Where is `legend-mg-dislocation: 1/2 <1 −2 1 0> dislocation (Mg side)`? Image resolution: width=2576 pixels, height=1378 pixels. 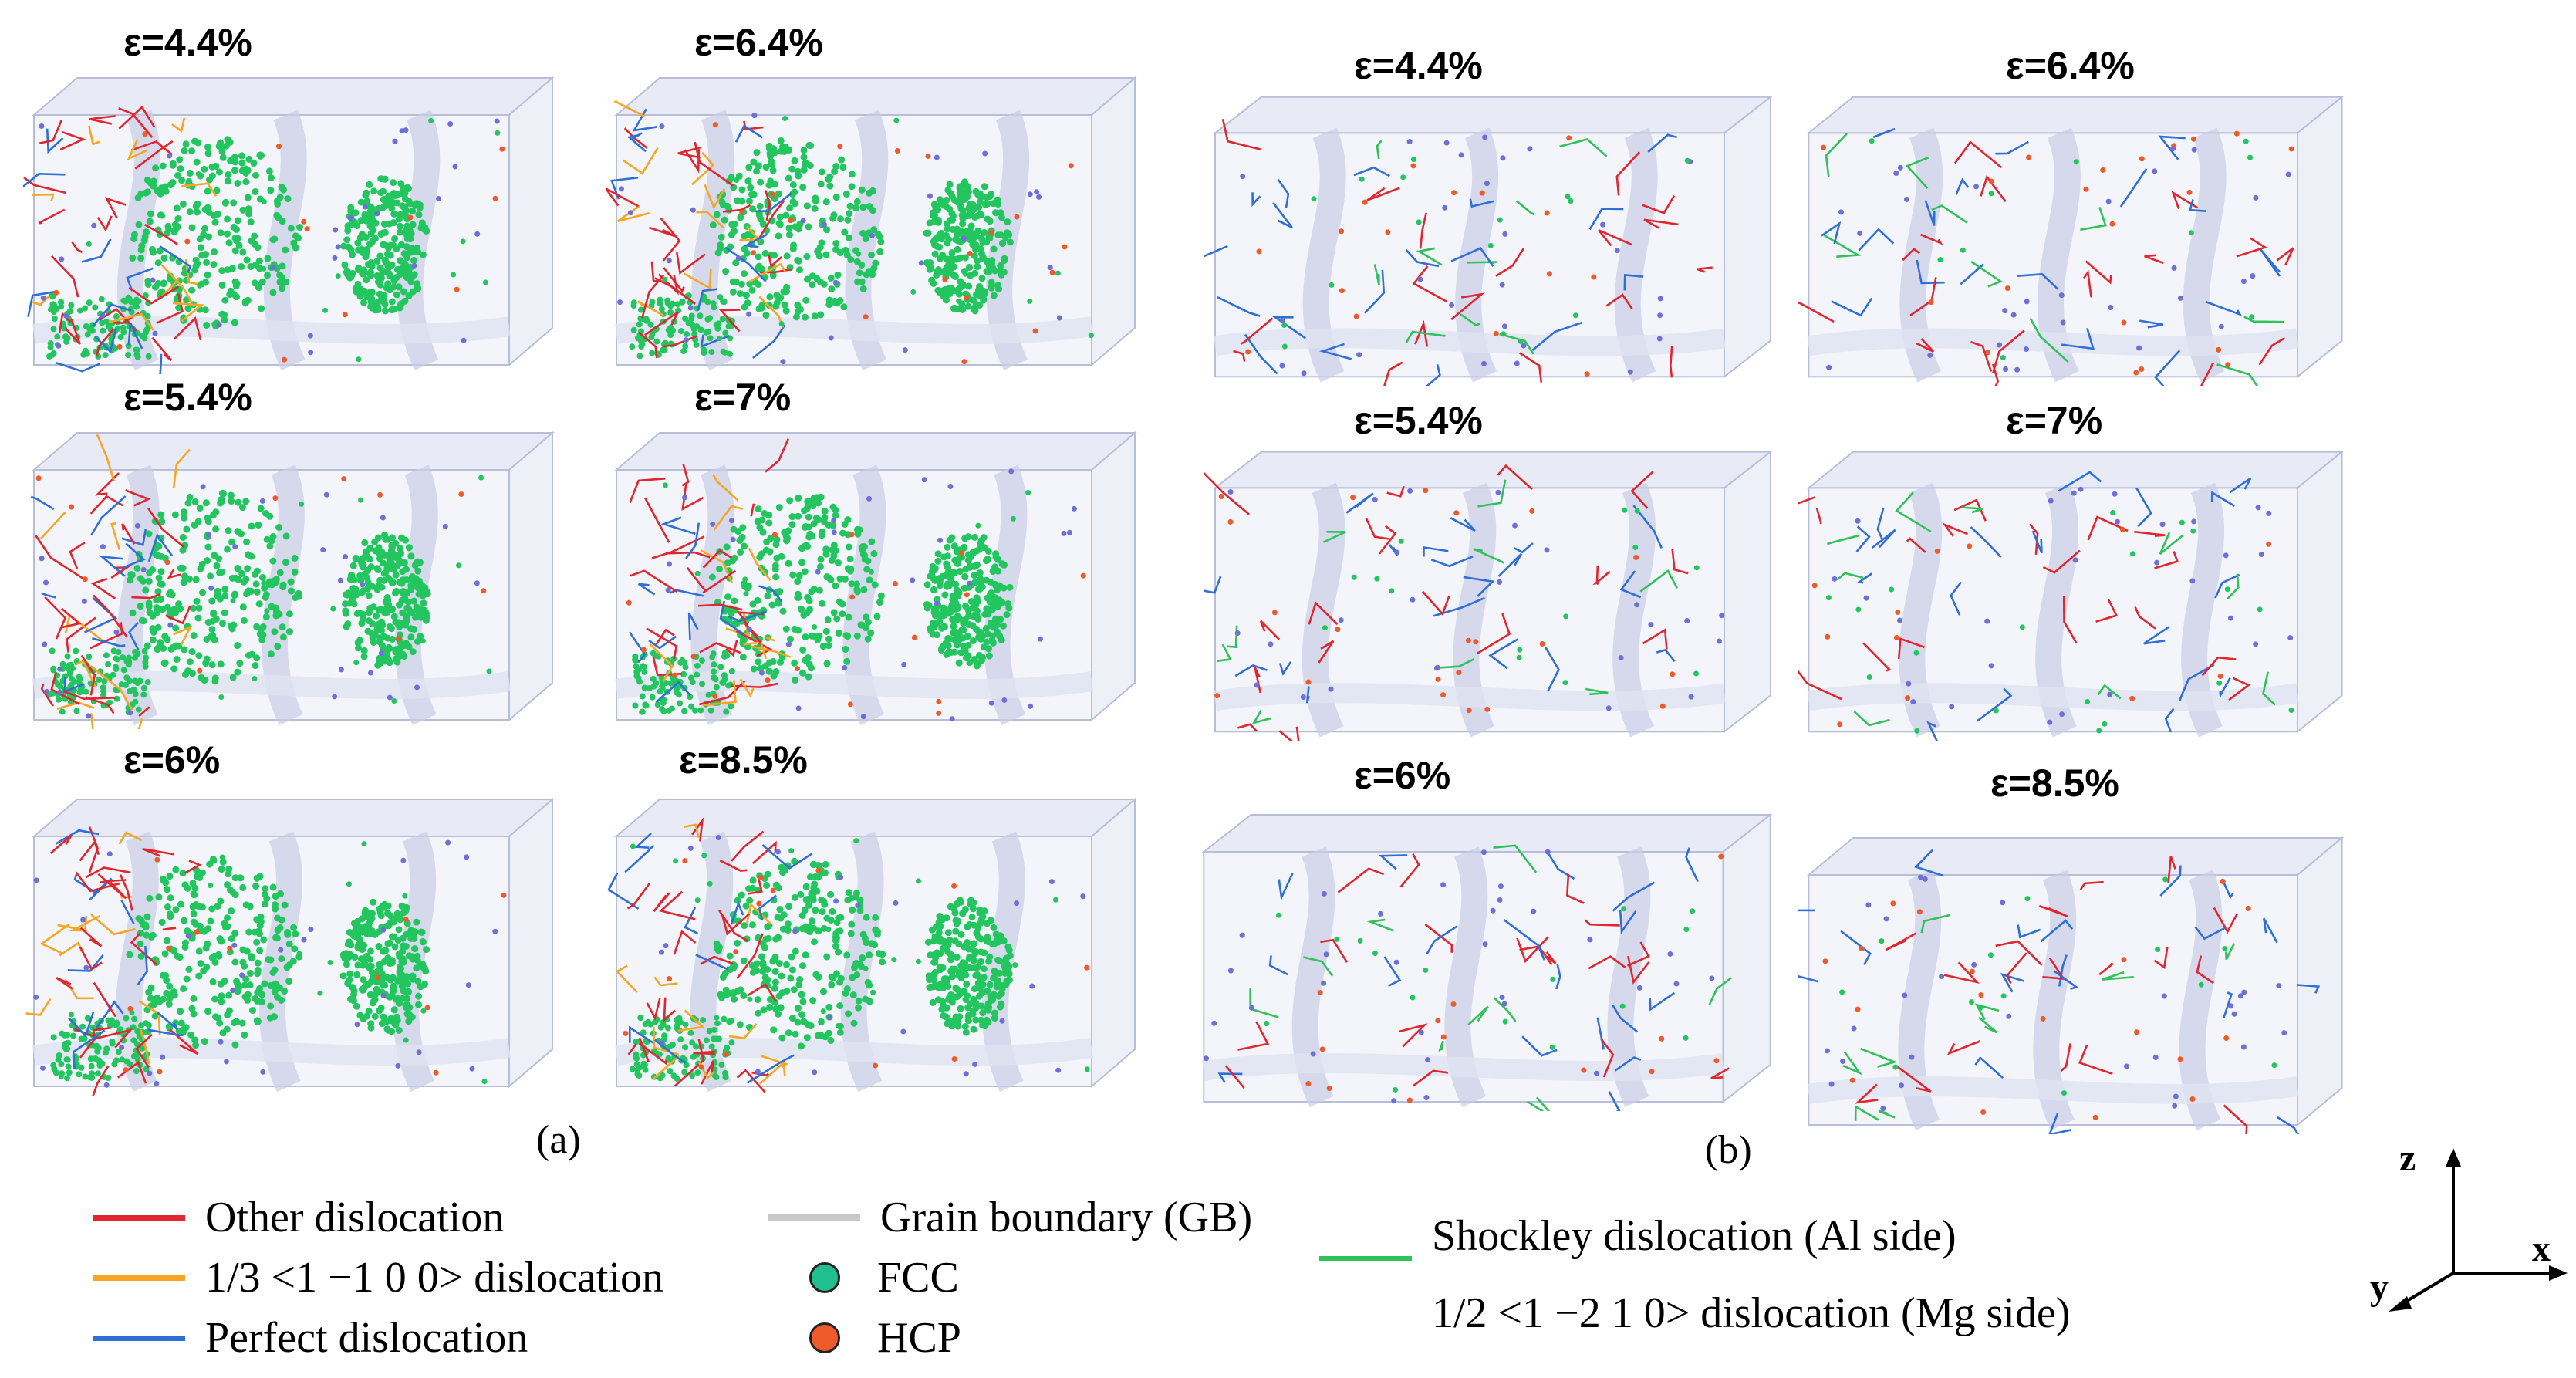 legend-mg-dislocation: 1/2 <1 −2 1 0> dislocation (Mg side) is located at coordinates (1751, 1313).